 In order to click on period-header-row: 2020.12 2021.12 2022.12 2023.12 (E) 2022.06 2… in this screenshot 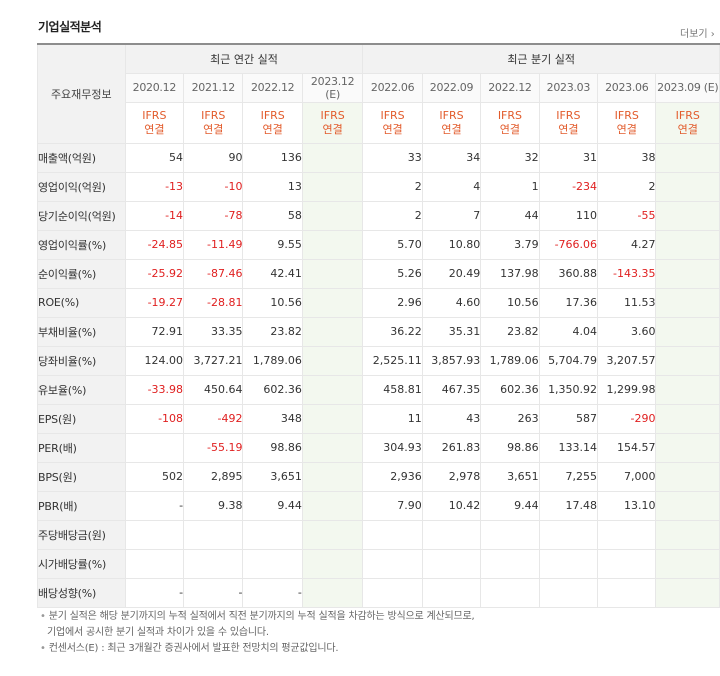, I will do `click(379, 87)`.